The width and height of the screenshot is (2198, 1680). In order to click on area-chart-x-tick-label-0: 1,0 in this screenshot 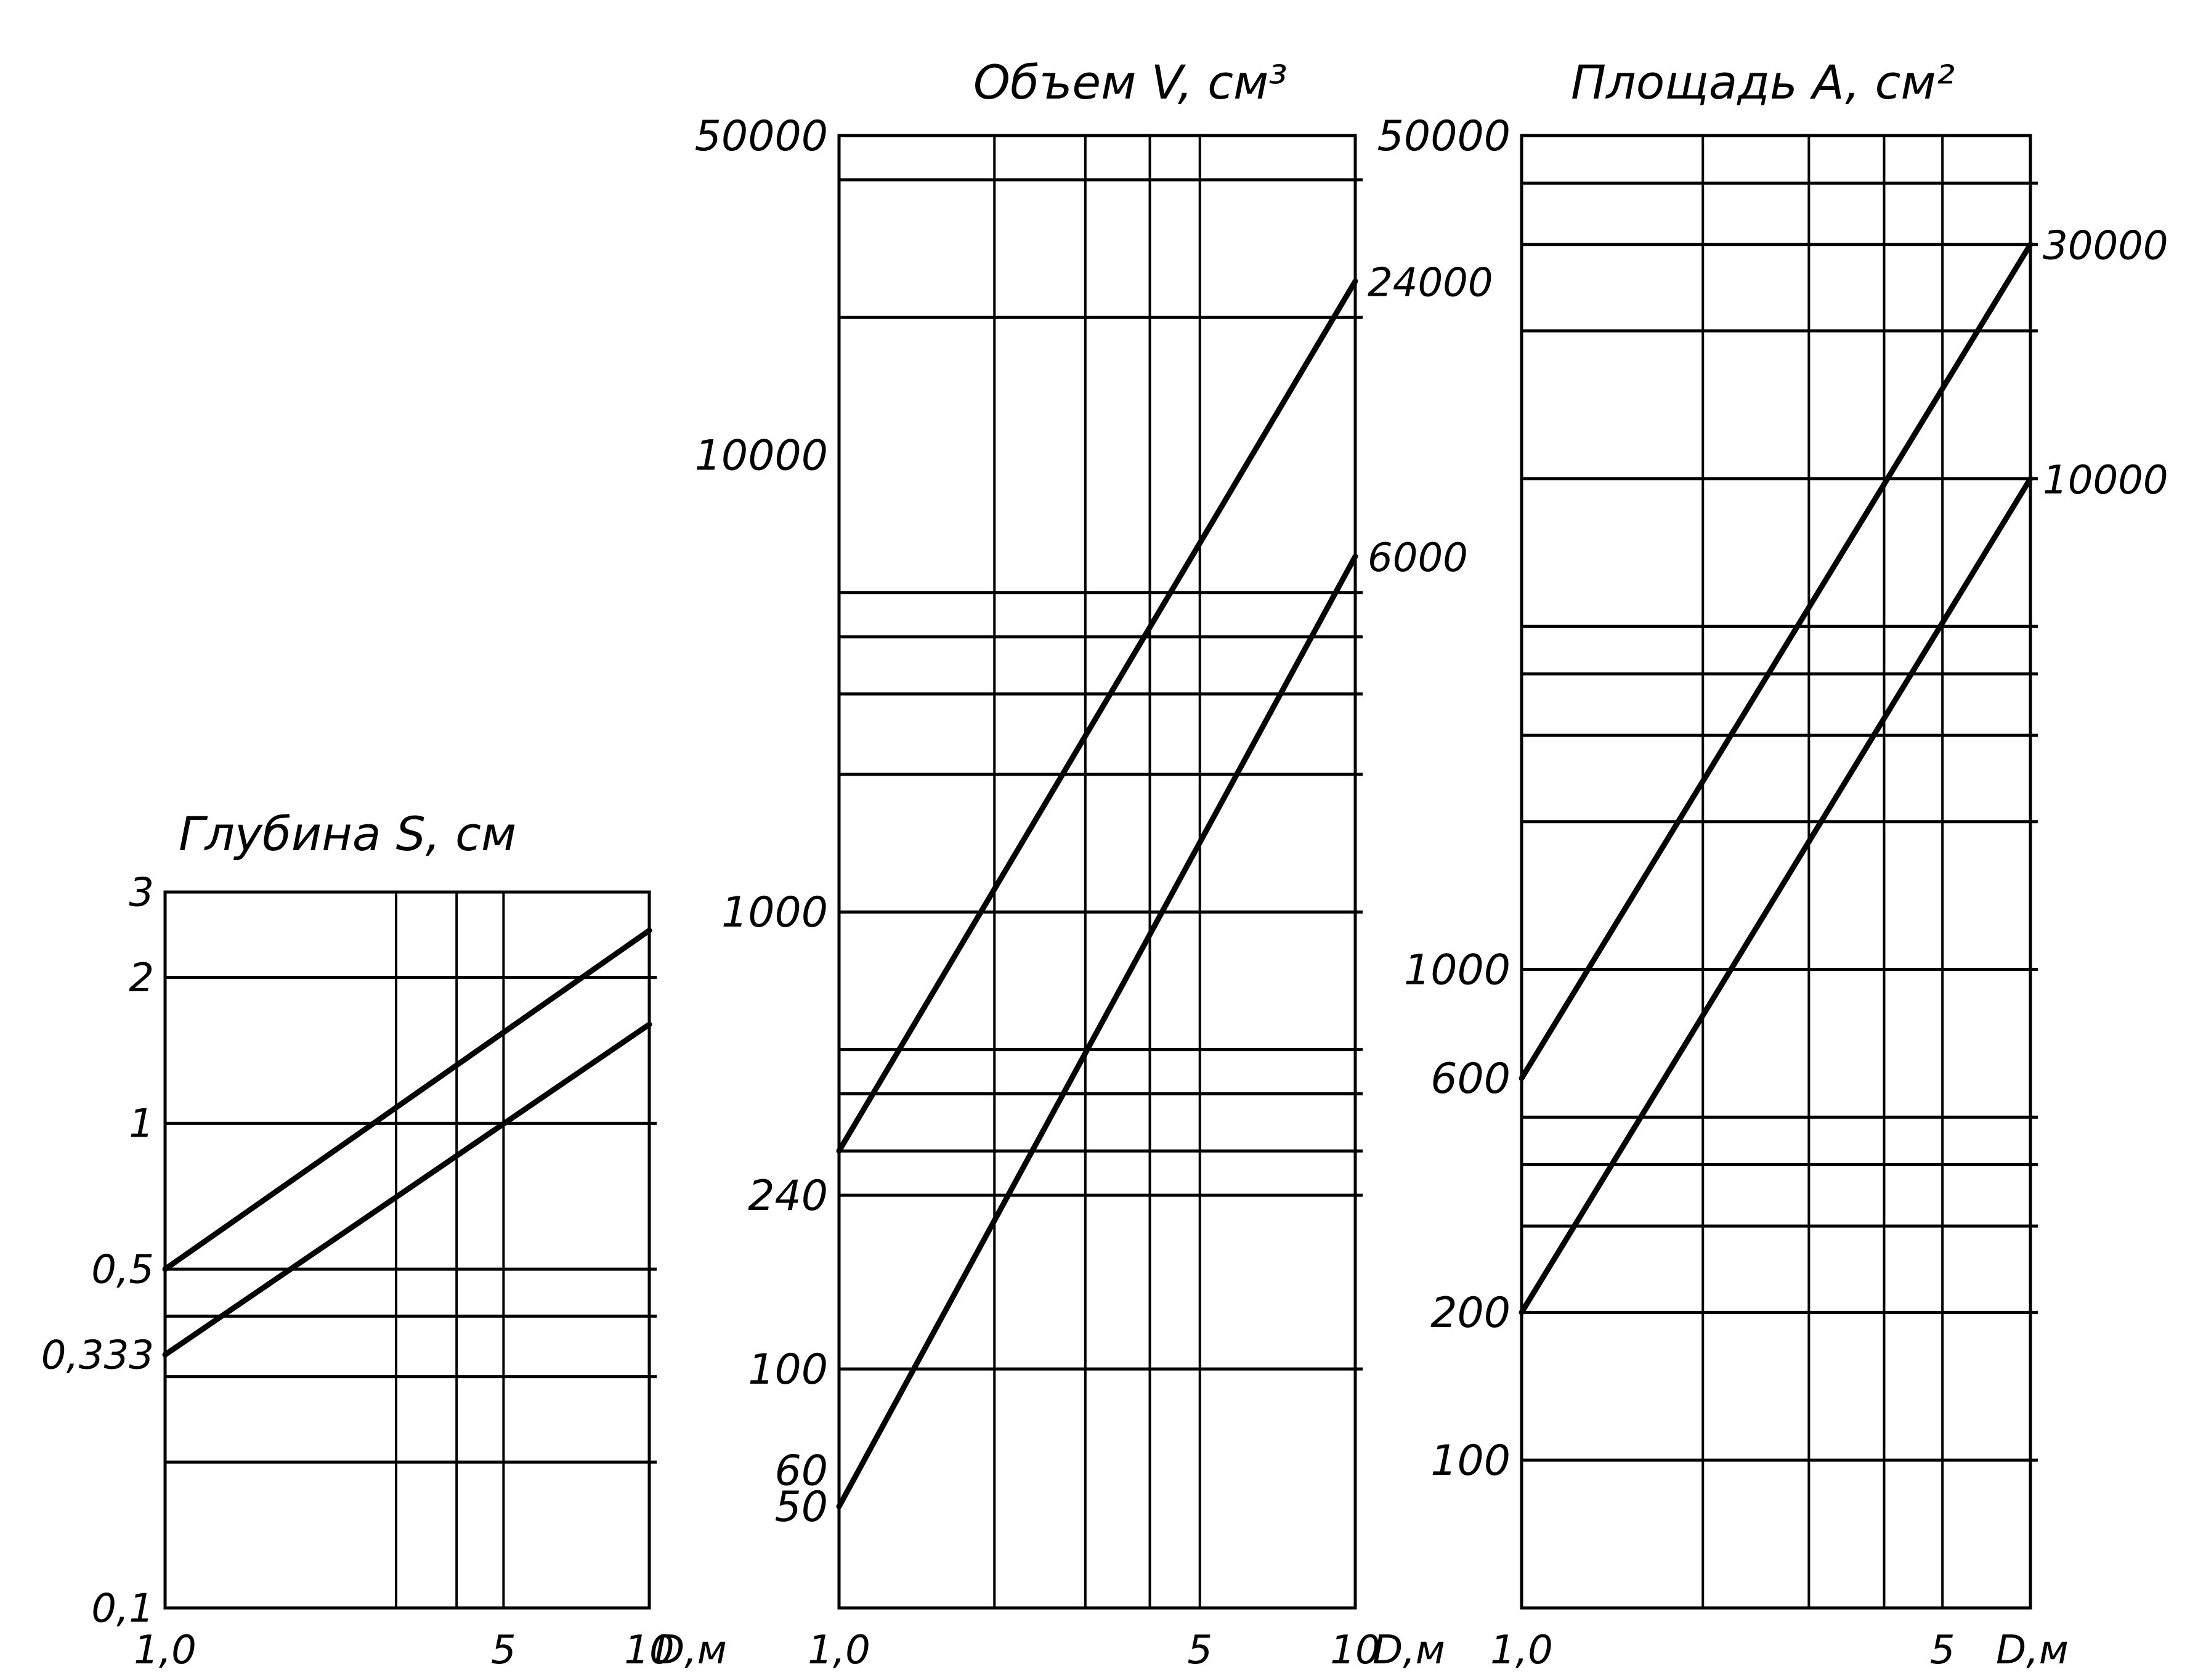, I will do `click(1521, 1651)`.